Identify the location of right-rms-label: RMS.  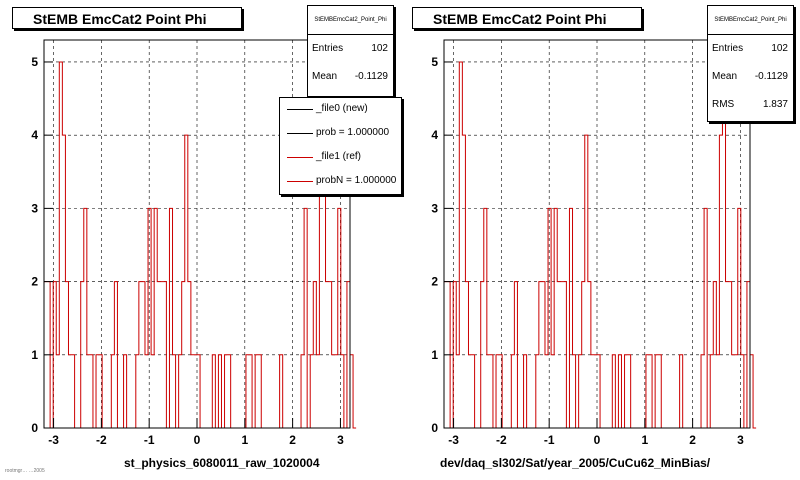
(723, 104).